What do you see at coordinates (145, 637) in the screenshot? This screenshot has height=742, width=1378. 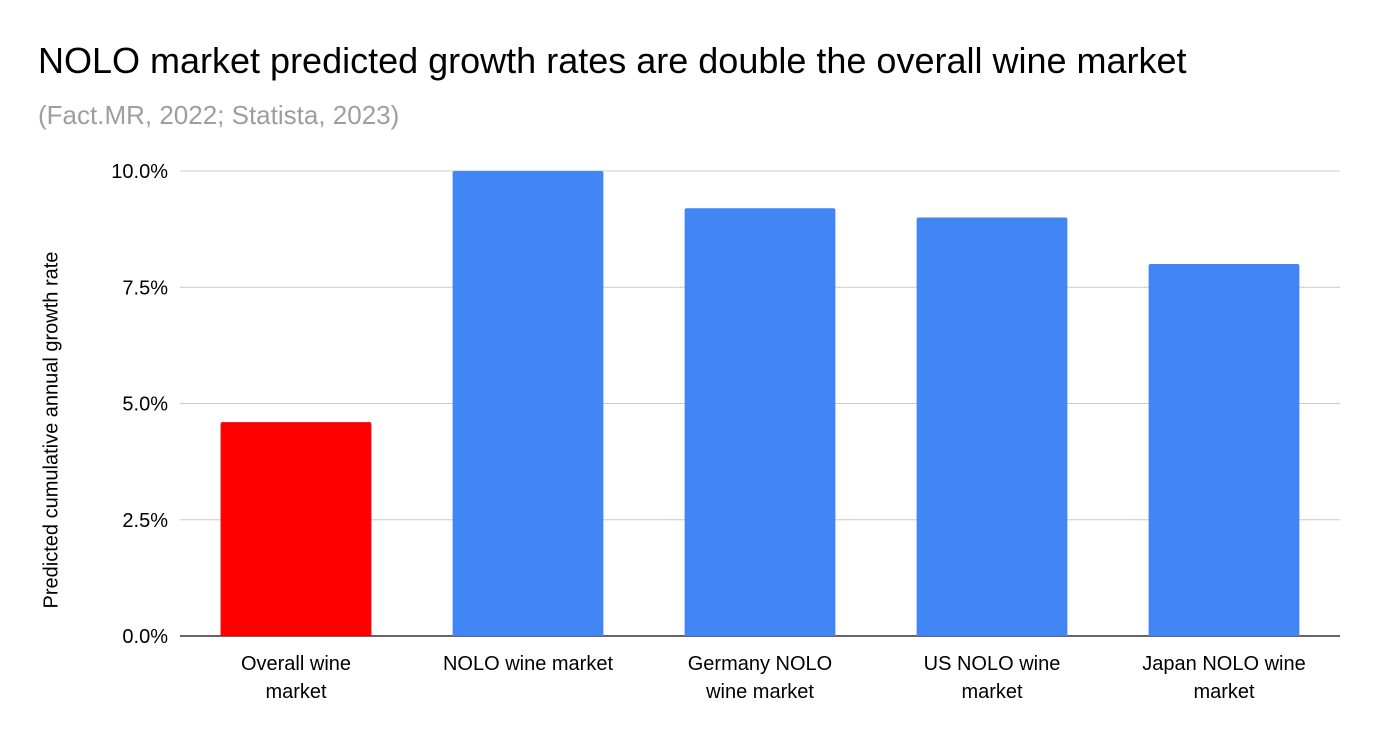 I see `y-tick-label: 0.0%` at bounding box center [145, 637].